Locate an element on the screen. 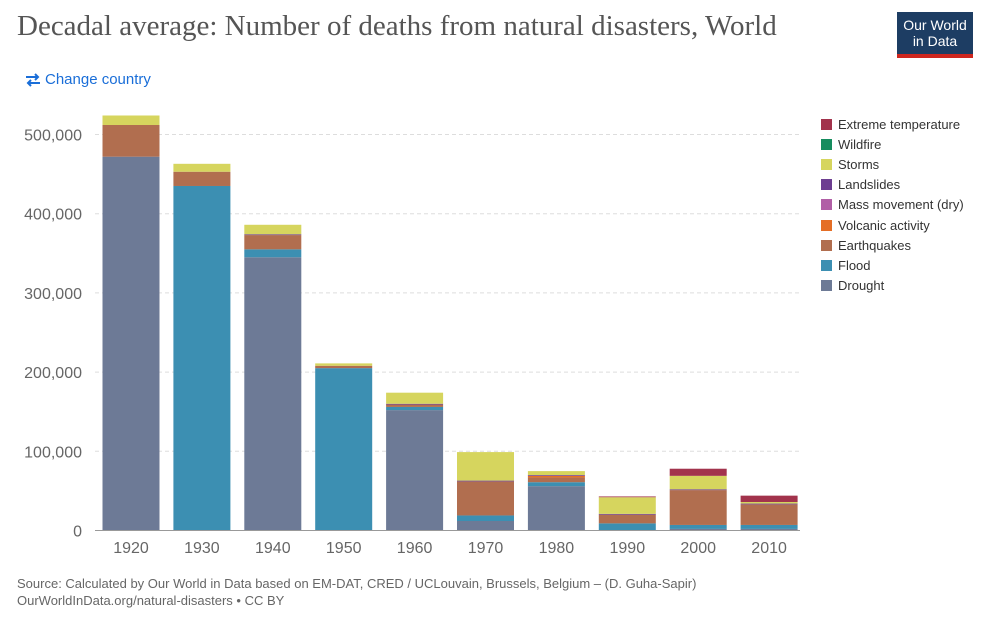 The width and height of the screenshot is (988, 618). legend-item: Landslides is located at coordinates (892, 185).